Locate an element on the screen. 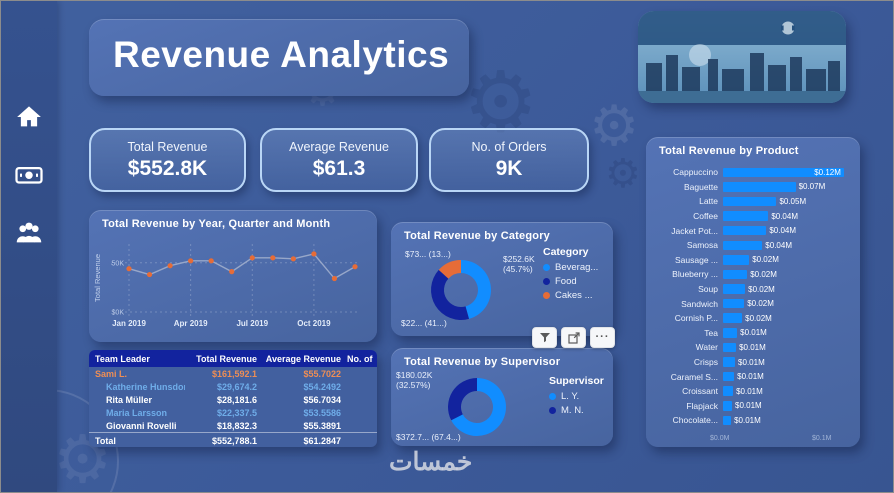 Image resolution: width=894 pixels, height=493 pixels. focus-mode-icon is located at coordinates (573, 337).